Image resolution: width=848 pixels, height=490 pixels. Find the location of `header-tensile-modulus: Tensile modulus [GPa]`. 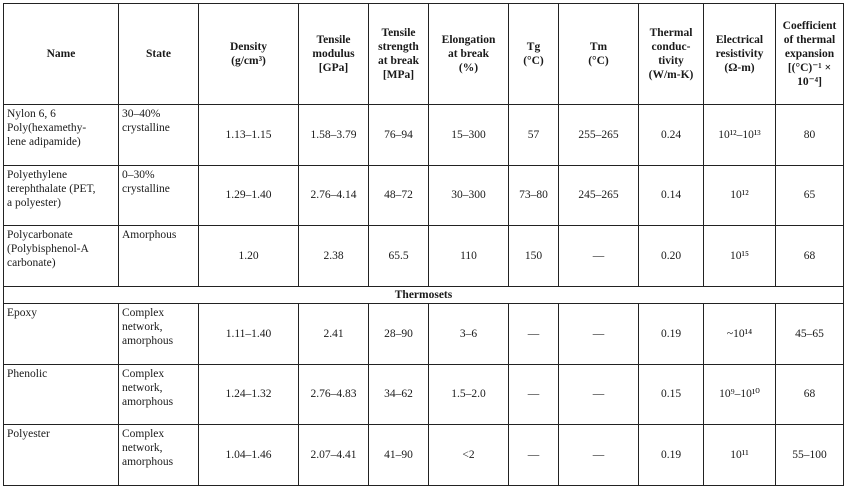

header-tensile-modulus: Tensile modulus [GPa] is located at coordinates (333, 54).